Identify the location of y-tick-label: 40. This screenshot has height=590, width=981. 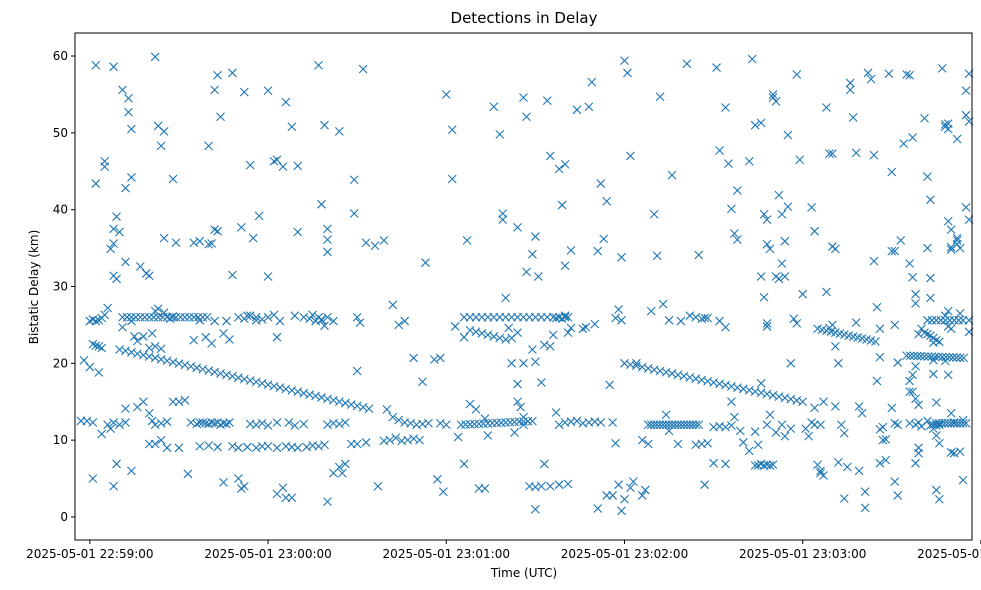
(60, 210).